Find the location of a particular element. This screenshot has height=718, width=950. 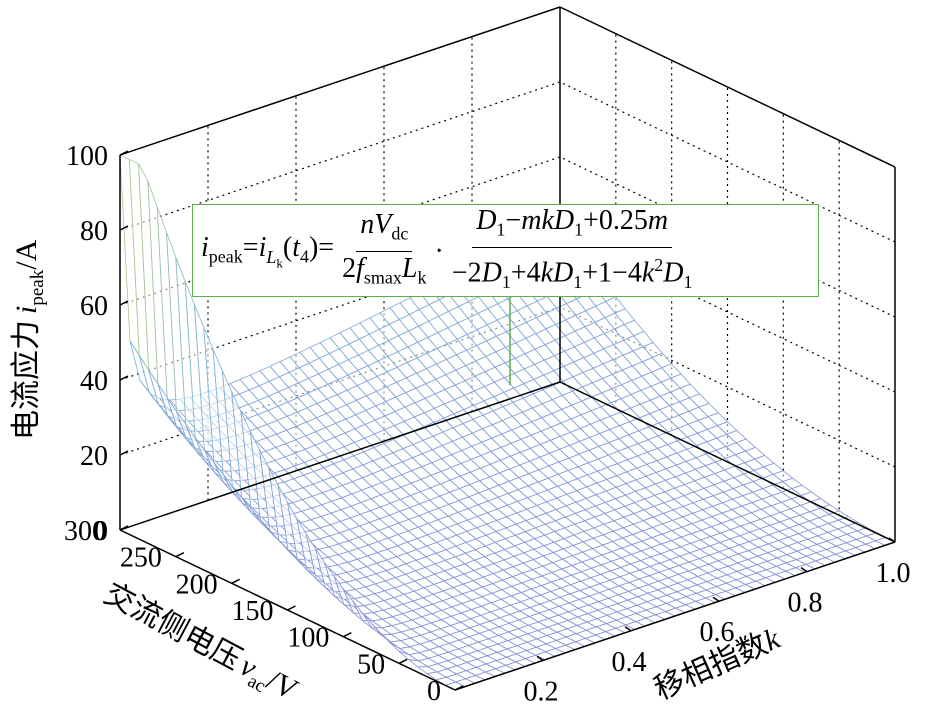

x-tick-label: 0.8 is located at coordinates (805, 603).